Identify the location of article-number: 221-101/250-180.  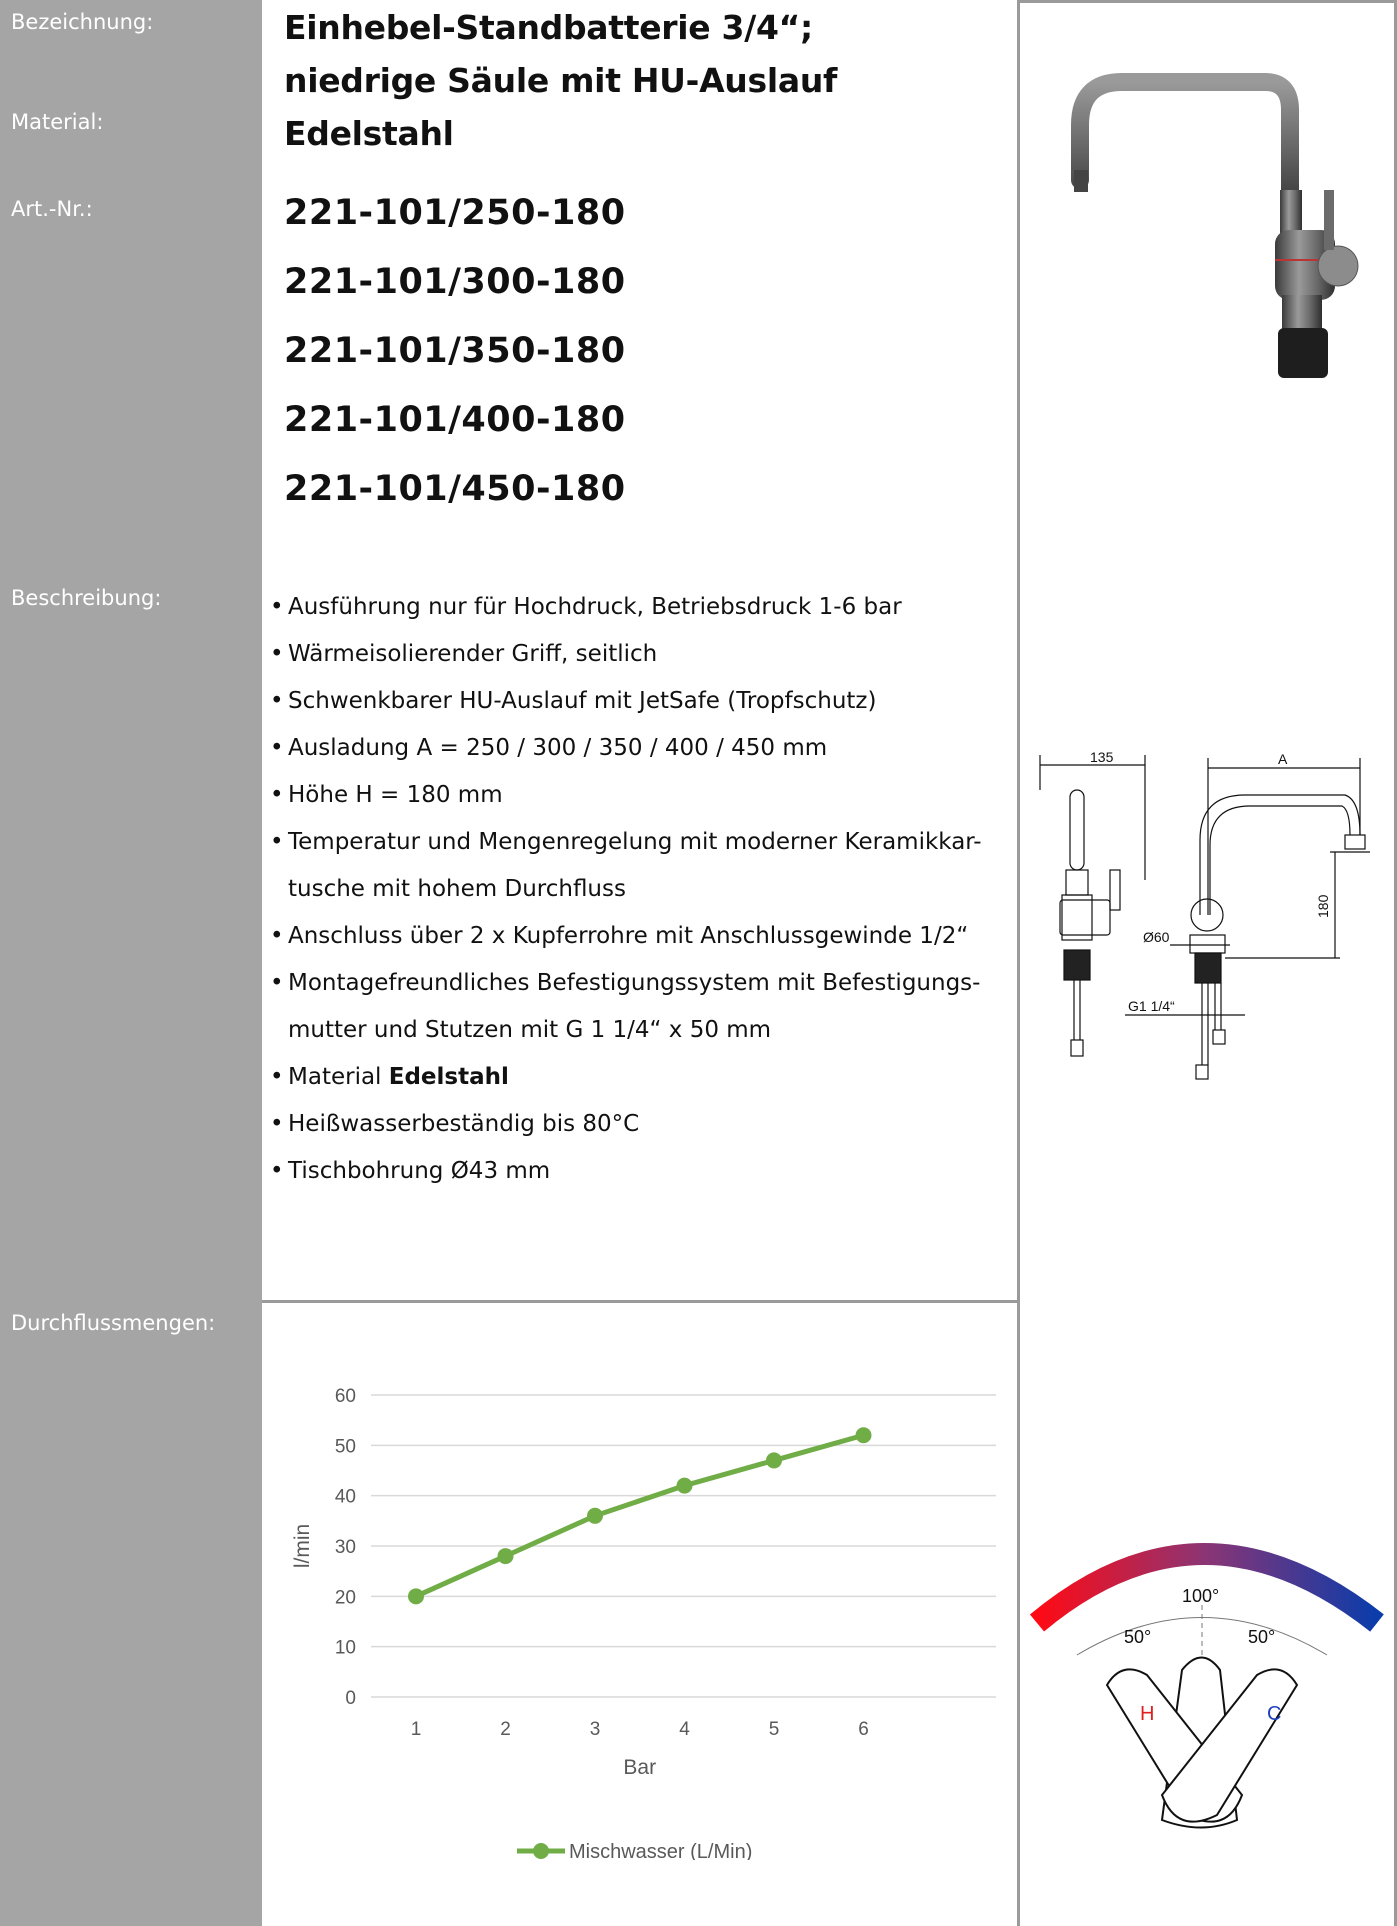
(455, 213).